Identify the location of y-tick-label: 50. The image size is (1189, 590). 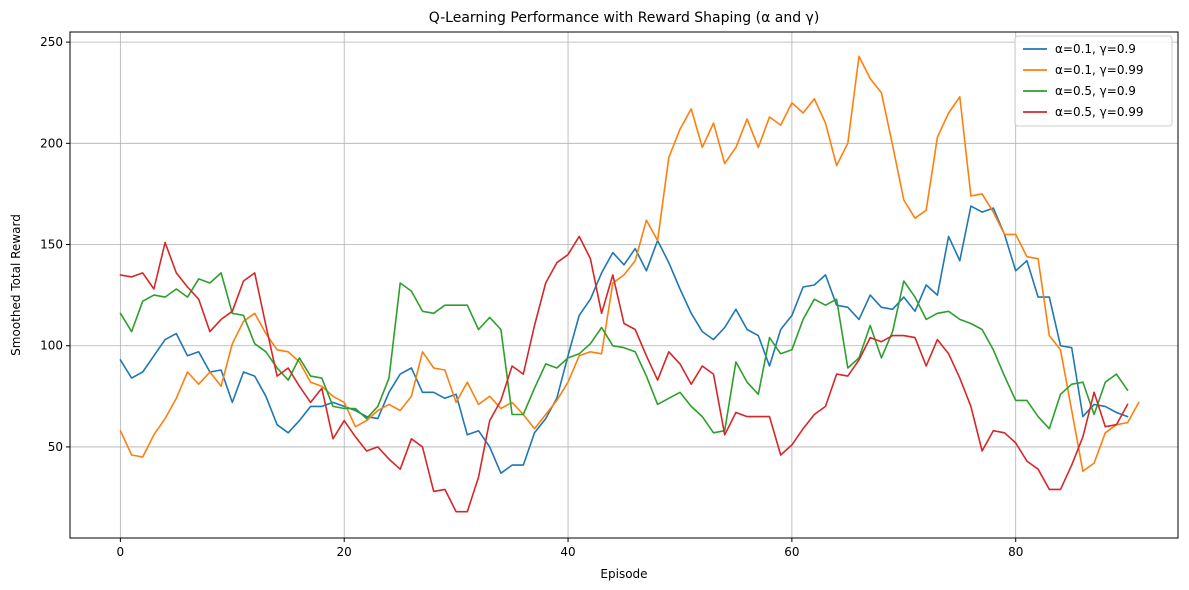
(55, 447).